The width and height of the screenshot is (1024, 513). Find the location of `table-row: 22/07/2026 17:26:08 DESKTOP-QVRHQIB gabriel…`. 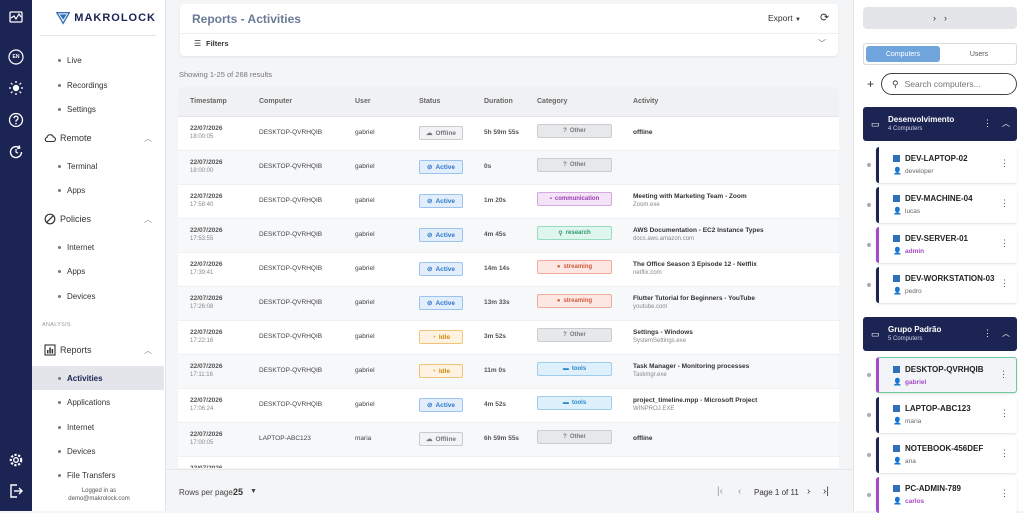

table-row: 22/07/2026 17:26:08 DESKTOP-QVRHQIB gabriel… is located at coordinates (508, 304).